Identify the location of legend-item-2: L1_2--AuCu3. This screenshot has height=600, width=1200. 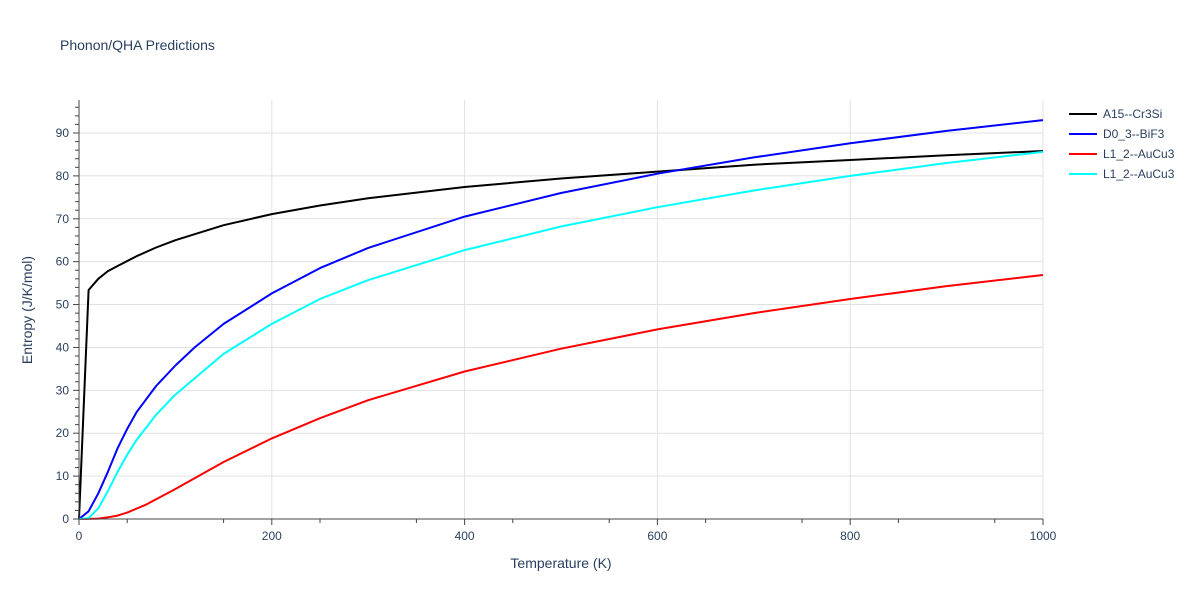
(1122, 154).